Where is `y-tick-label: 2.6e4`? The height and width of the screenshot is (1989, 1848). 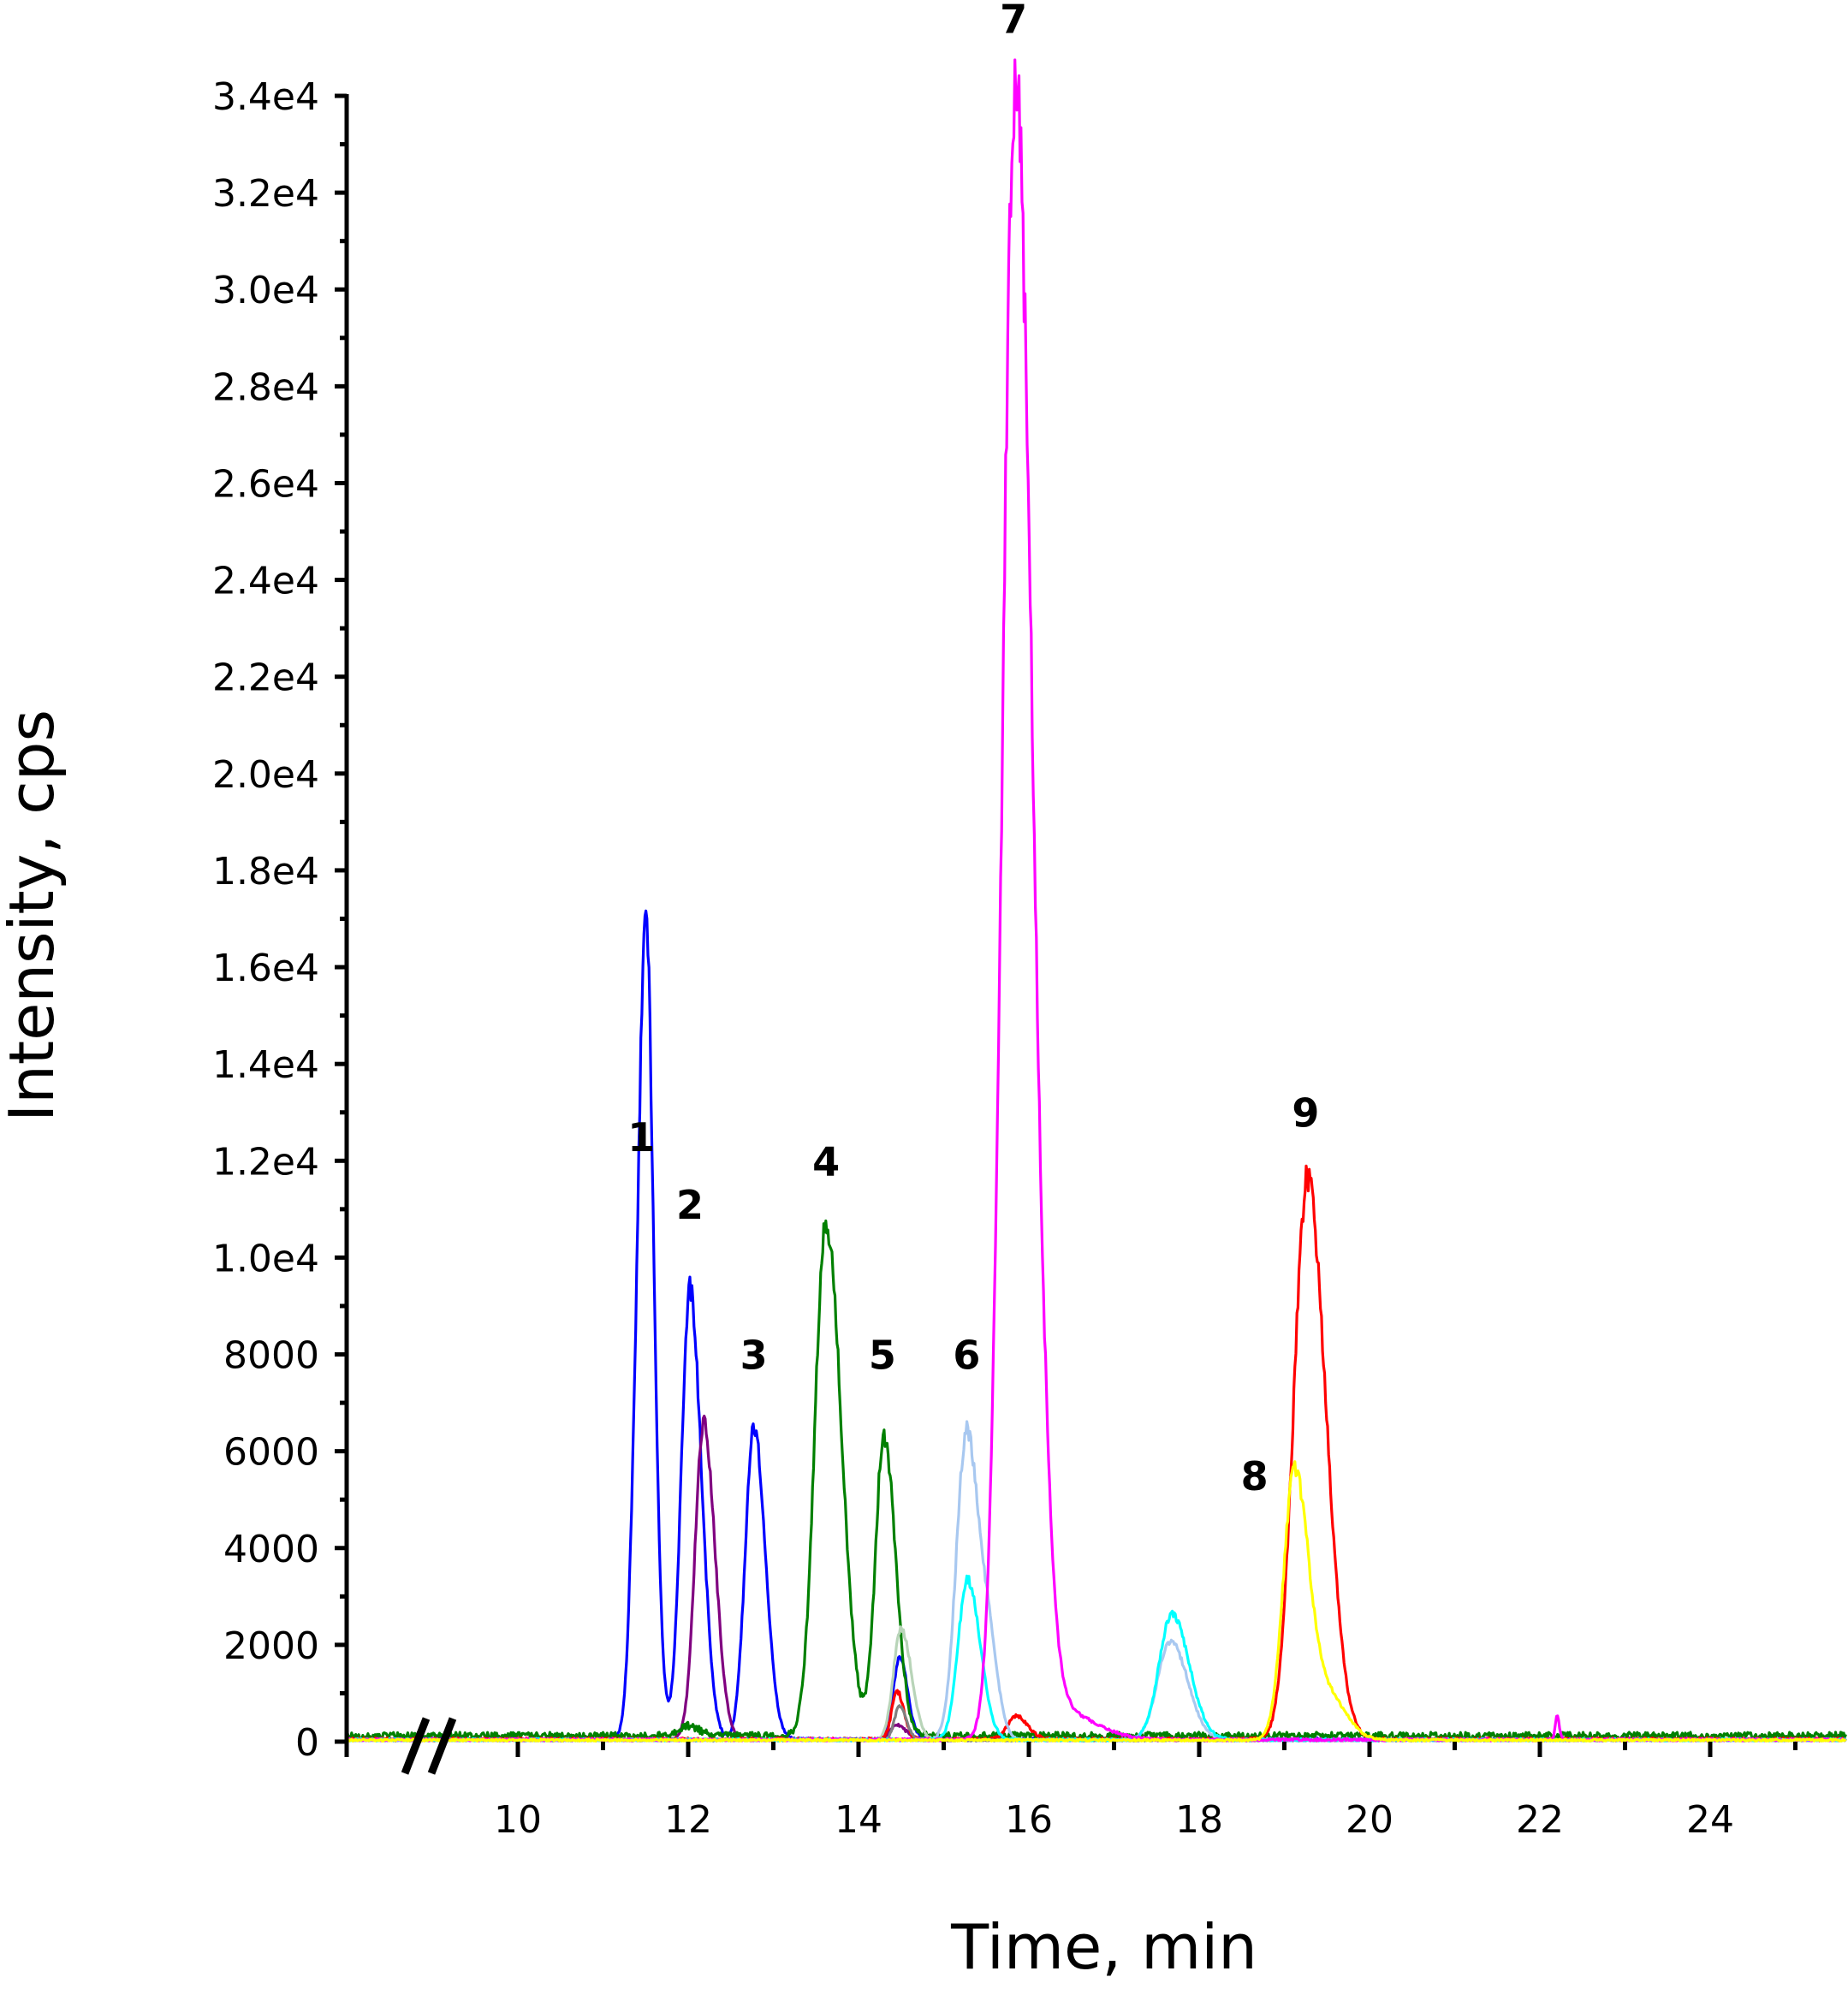 y-tick-label: 2.6e4 is located at coordinates (265, 484).